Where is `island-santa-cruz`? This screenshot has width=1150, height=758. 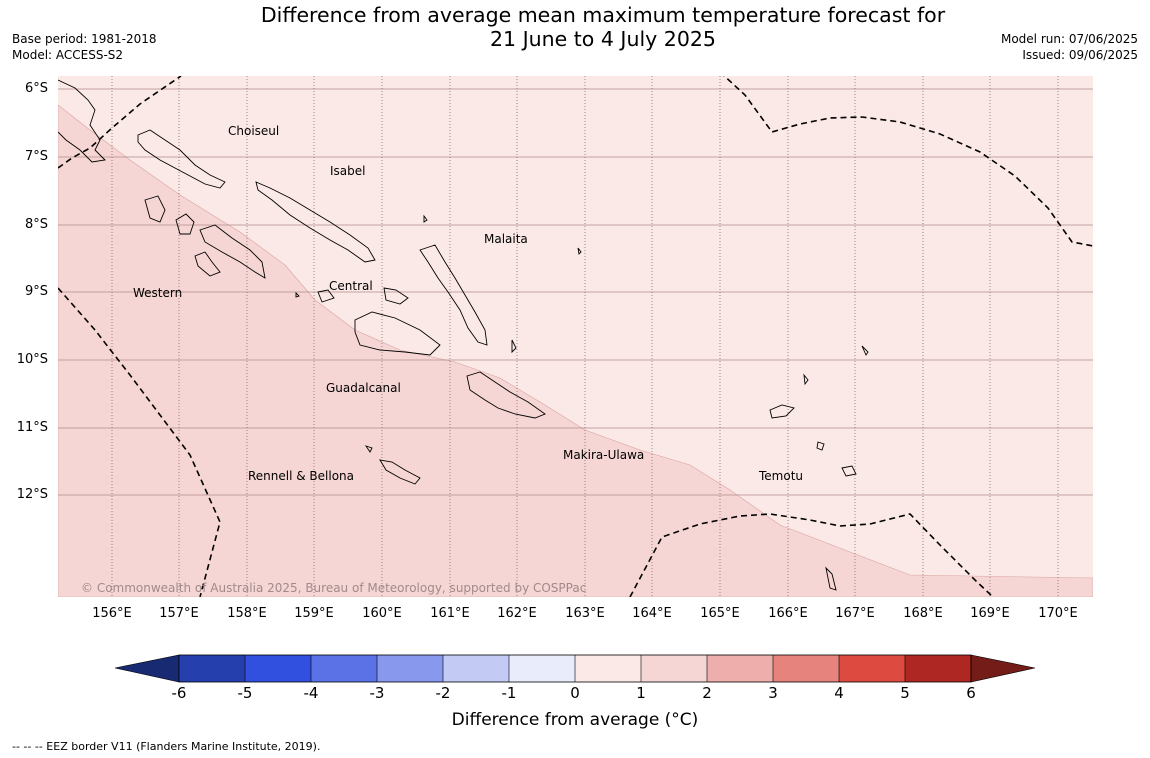 island-santa-cruz is located at coordinates (782, 411).